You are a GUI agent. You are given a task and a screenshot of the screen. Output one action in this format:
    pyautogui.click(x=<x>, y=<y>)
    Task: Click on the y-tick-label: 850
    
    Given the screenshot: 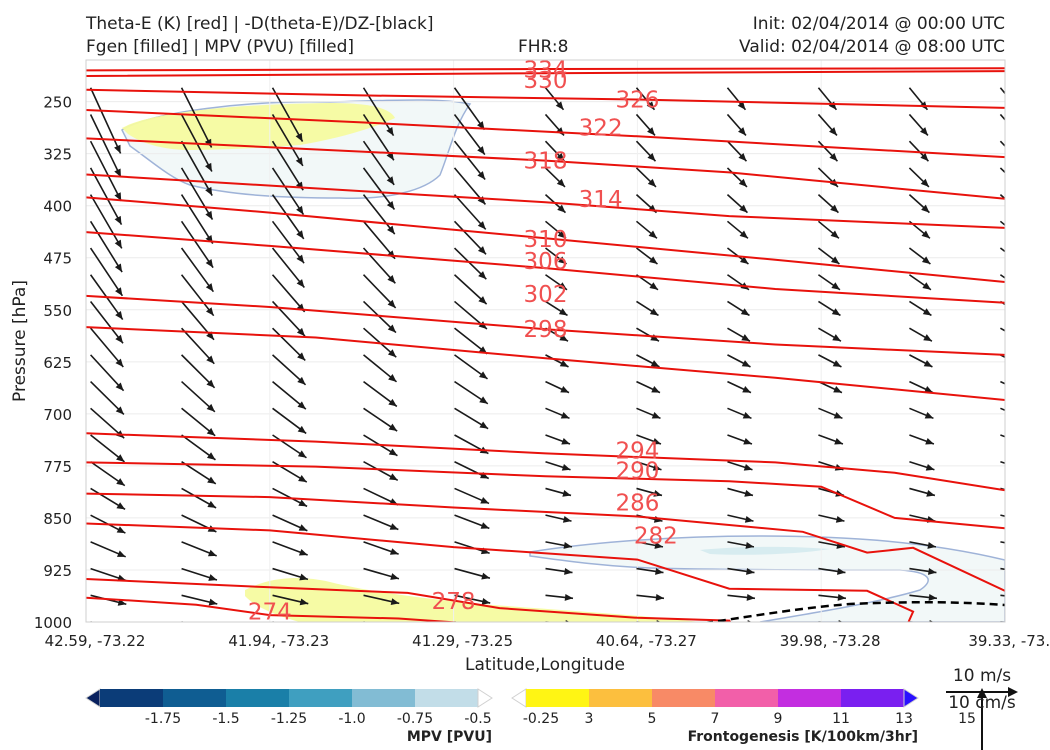 What is the action you would take?
    pyautogui.click(x=57, y=519)
    